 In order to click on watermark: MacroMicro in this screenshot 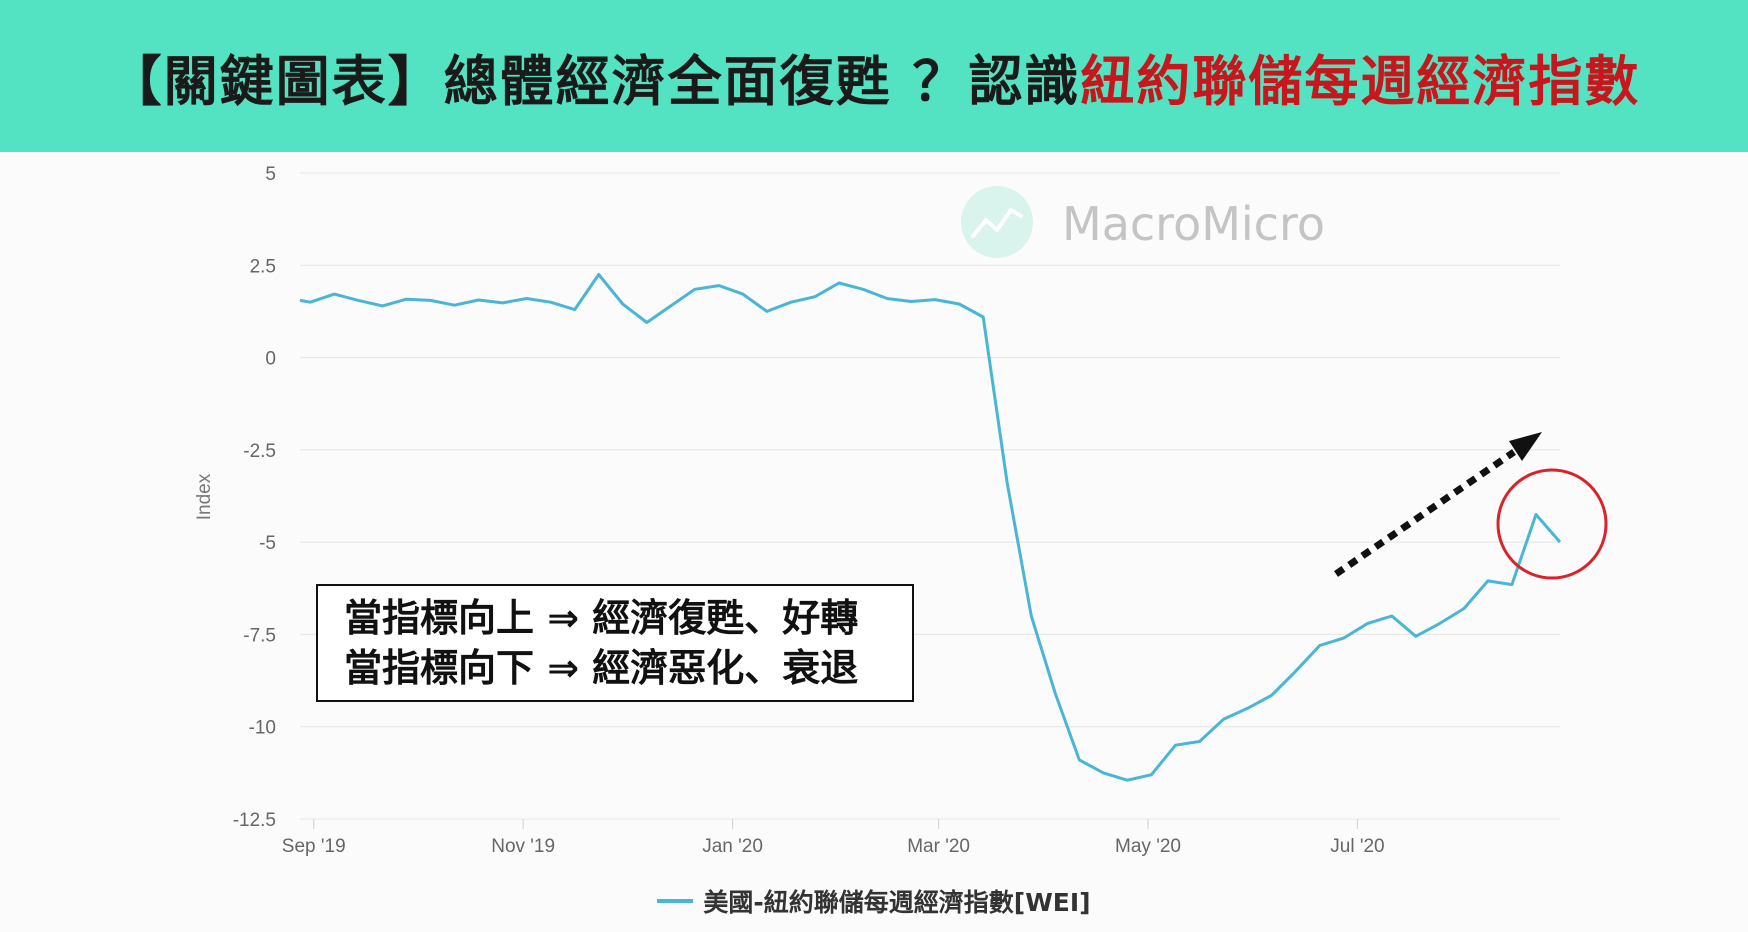, I will do `click(1143, 222)`.